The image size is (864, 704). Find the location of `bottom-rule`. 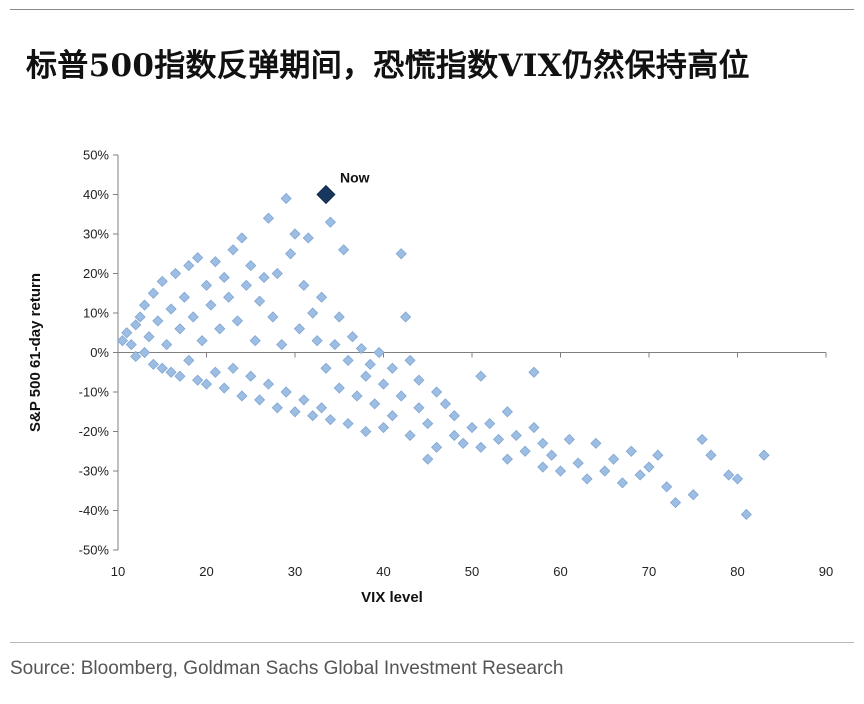

bottom-rule is located at coordinates (432, 642).